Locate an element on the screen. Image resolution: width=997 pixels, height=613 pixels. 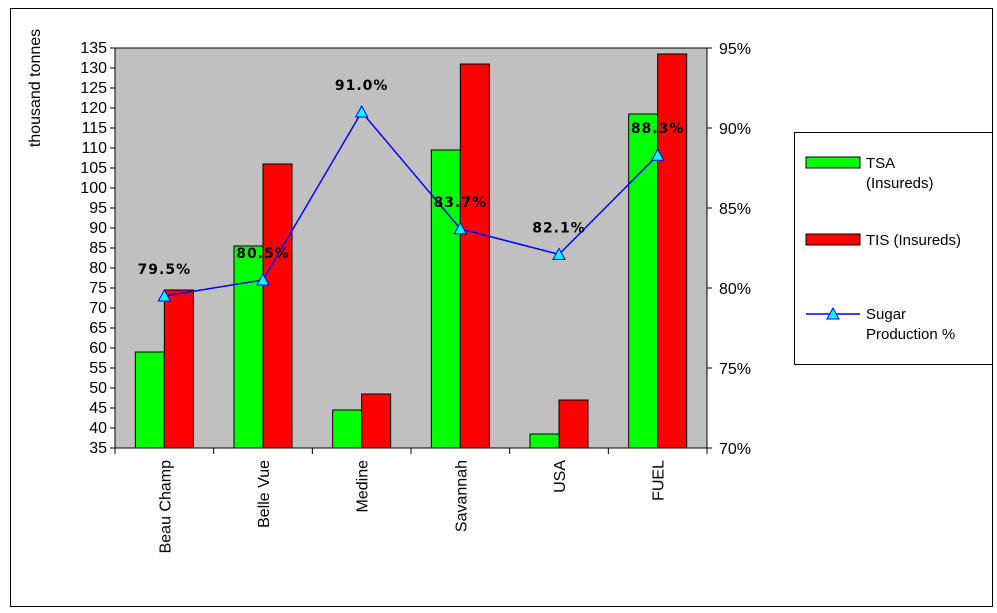
right-tick-label: 85% is located at coordinates (735, 209).